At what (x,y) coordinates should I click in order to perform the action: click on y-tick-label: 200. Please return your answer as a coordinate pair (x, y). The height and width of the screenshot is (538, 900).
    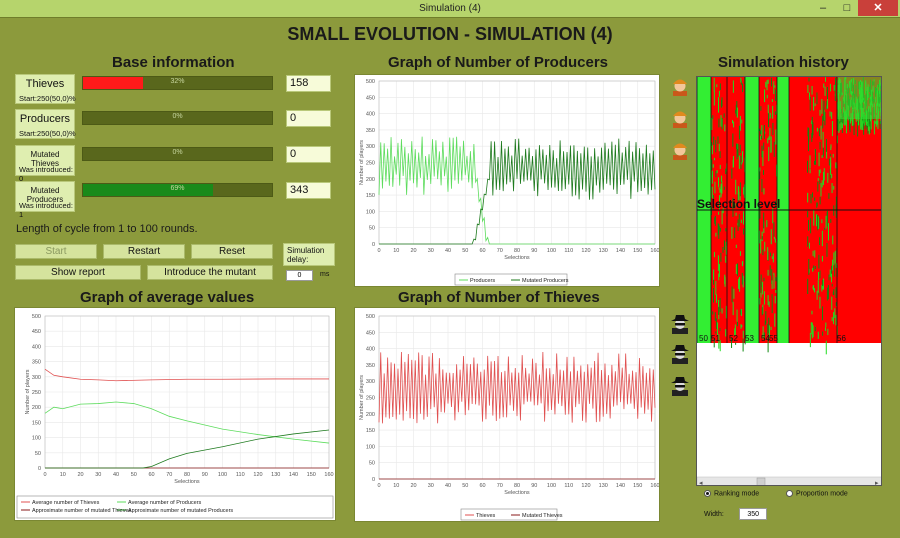
    Looking at the image, I should click on (36, 408).